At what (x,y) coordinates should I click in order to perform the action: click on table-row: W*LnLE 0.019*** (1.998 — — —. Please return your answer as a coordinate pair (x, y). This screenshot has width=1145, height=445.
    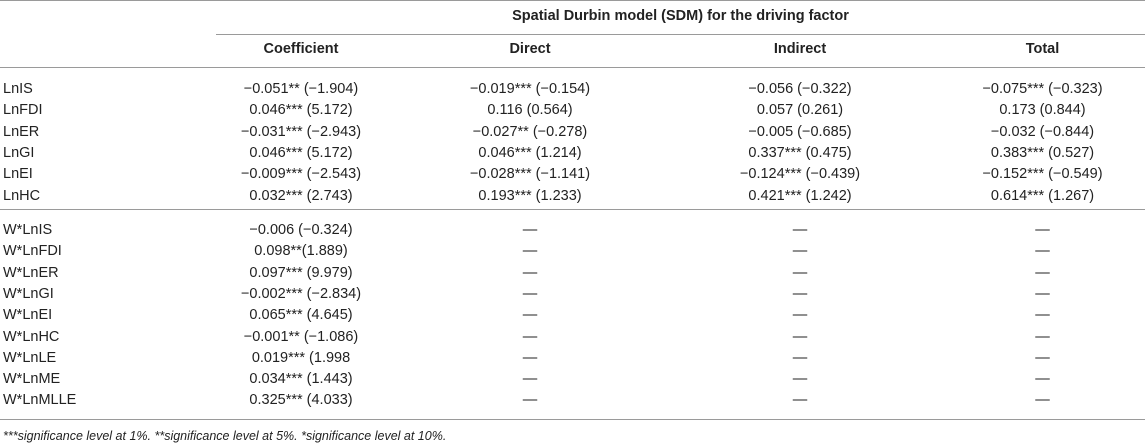
    Looking at the image, I should click on (572, 358).